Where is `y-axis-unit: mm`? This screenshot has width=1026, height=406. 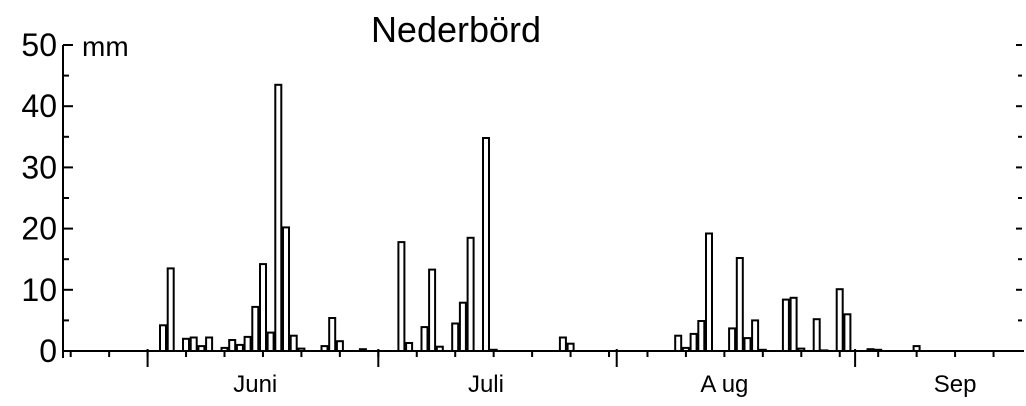 y-axis-unit: mm is located at coordinates (105, 46).